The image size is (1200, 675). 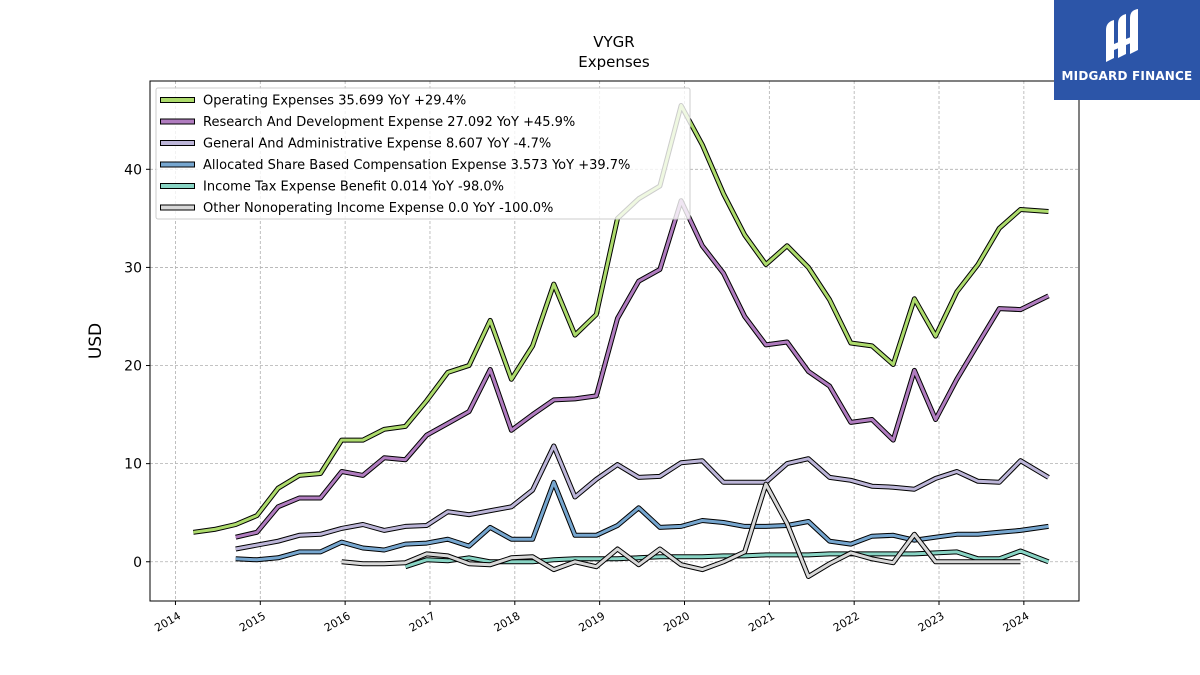 I want to click on logo-mark-icon, so click(x=1122, y=35).